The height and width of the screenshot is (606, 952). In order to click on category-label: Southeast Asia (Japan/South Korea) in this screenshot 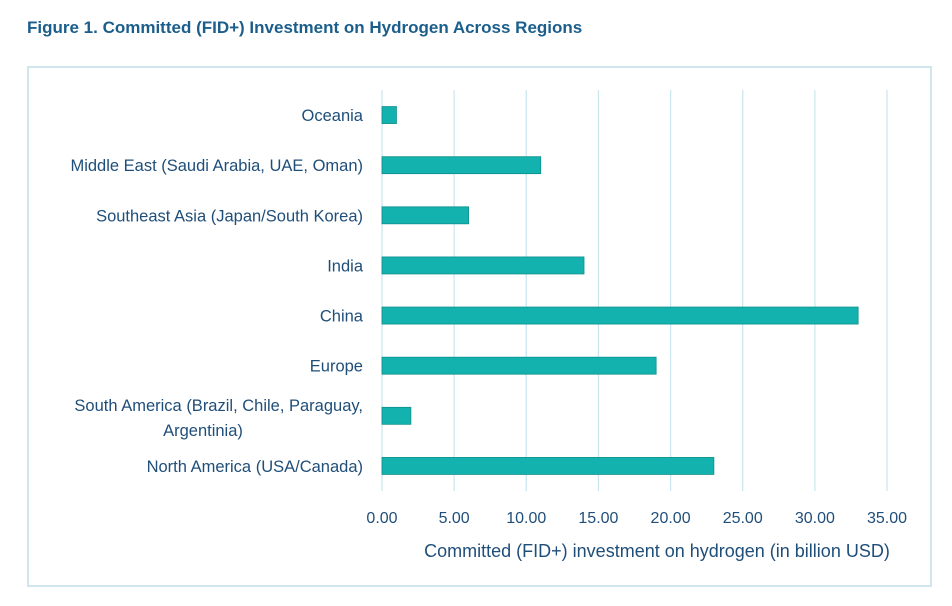, I will do `click(229, 216)`.